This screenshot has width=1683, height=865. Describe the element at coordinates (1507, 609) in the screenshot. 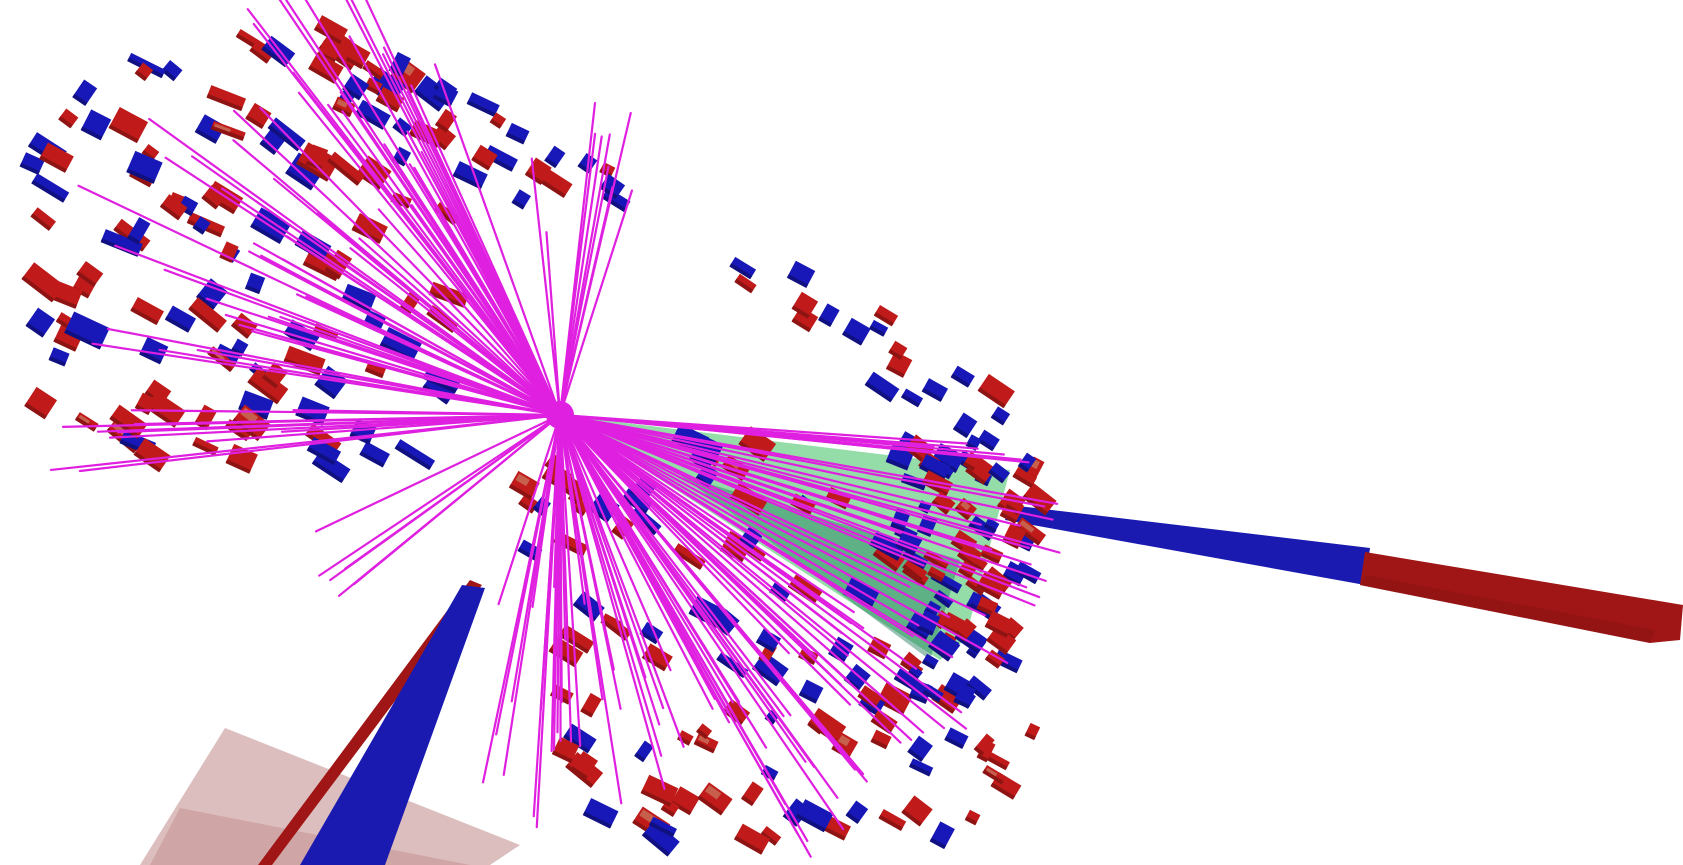

I see `right-bar-red-shade` at that location.